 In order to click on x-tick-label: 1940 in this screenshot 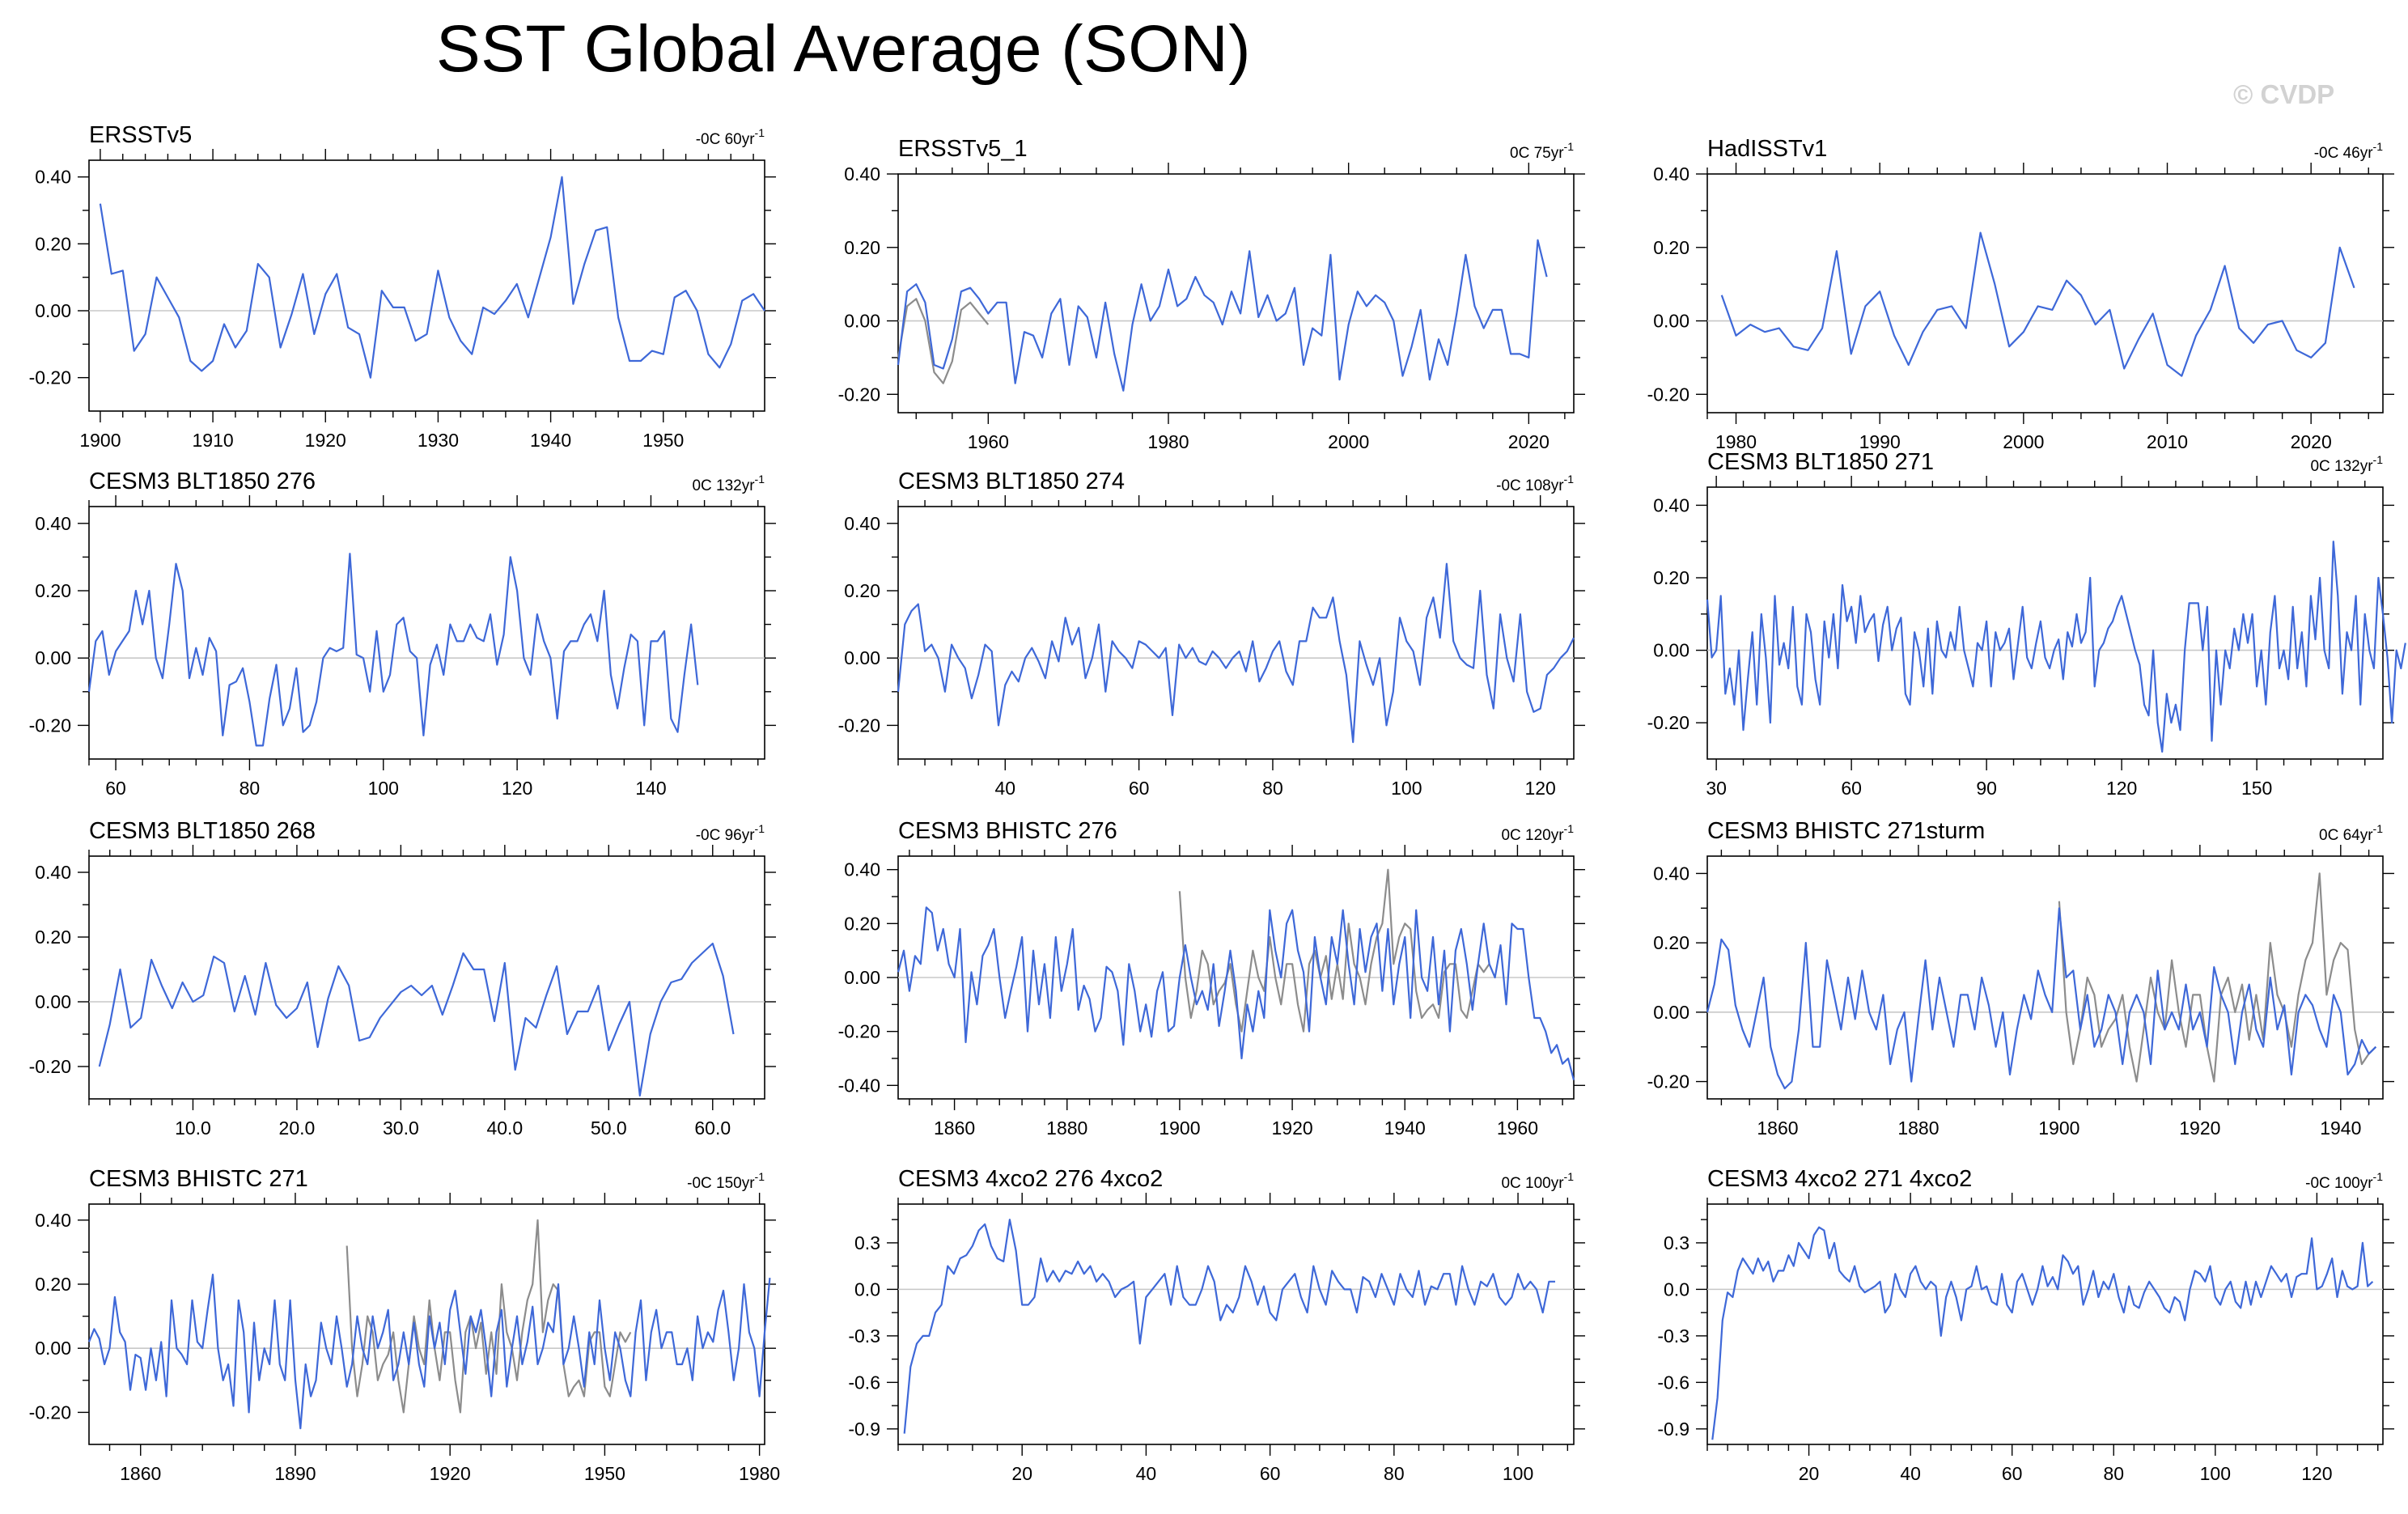, I will do `click(1405, 1128)`.